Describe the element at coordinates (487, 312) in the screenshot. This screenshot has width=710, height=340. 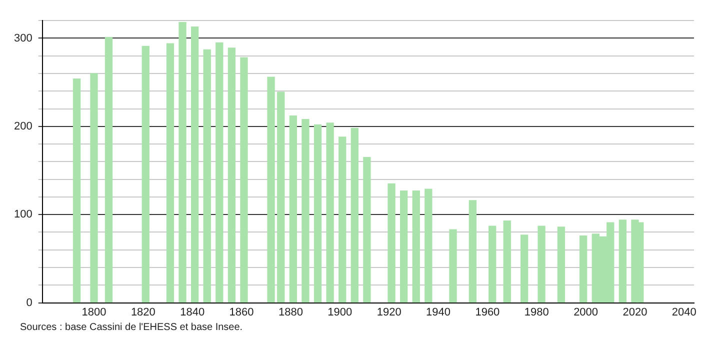
I see `x-tick-label: 1960` at that location.